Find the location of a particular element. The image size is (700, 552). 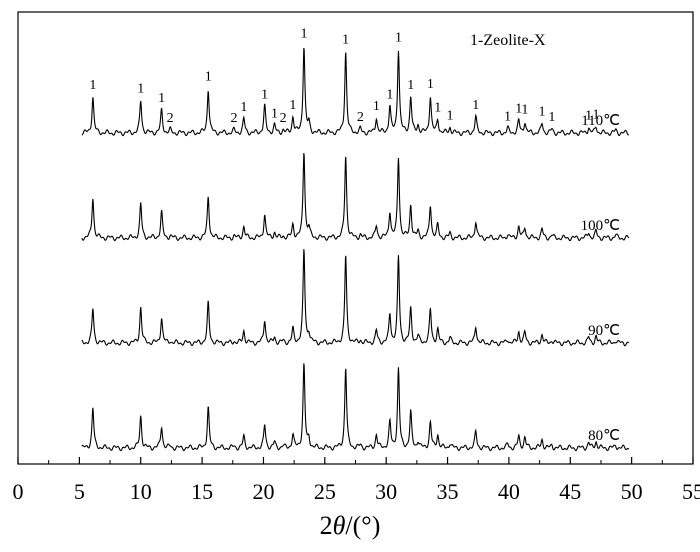

x-tick-label: 10 is located at coordinates (141, 491).